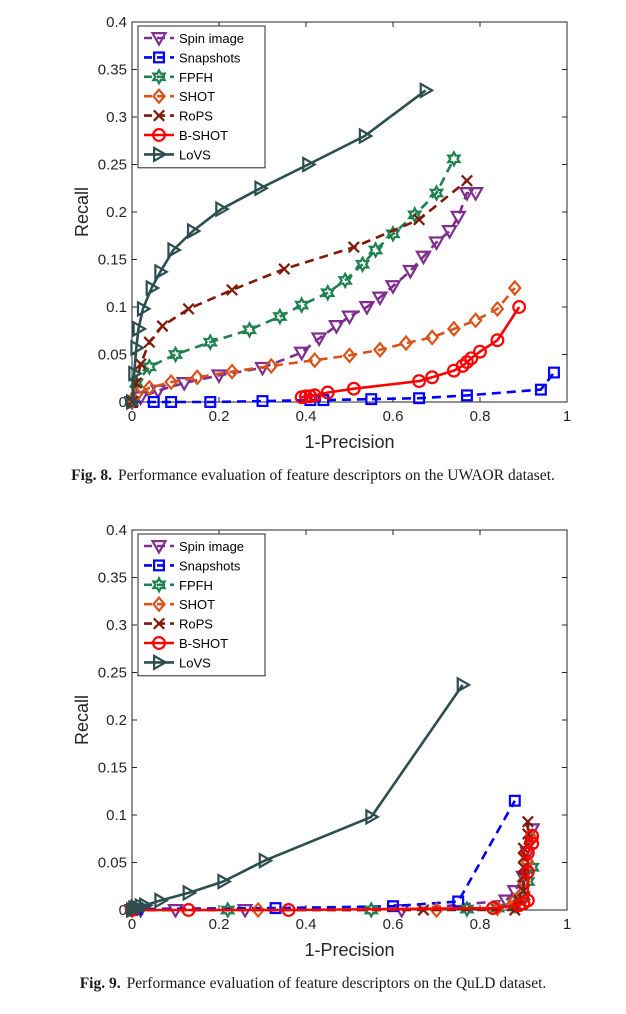 This screenshot has width=626, height=1014. I want to click on chart1-xtick-label: 0.4, so click(306, 416).